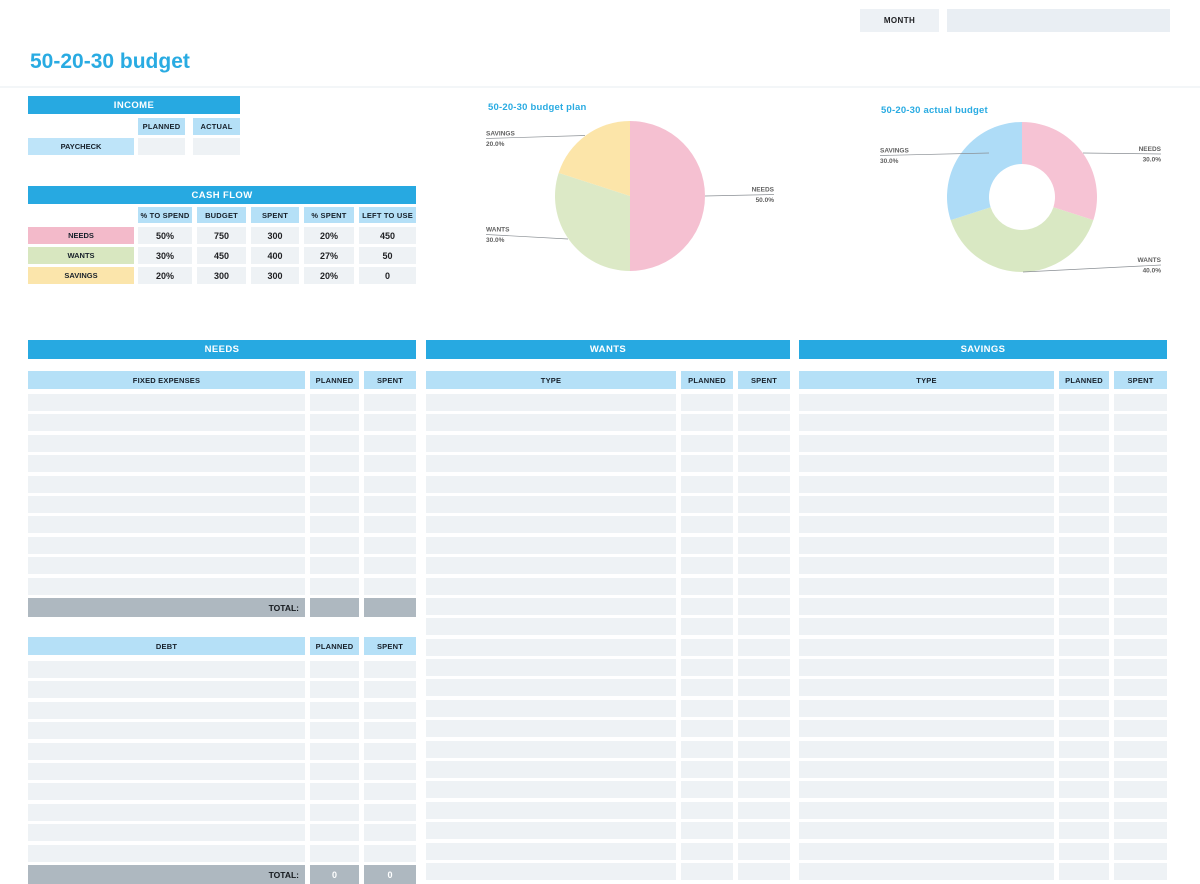 The image size is (1200, 884). Describe the element at coordinates (161, 146) in the screenshot. I see `paycheck-planned-cell` at that location.